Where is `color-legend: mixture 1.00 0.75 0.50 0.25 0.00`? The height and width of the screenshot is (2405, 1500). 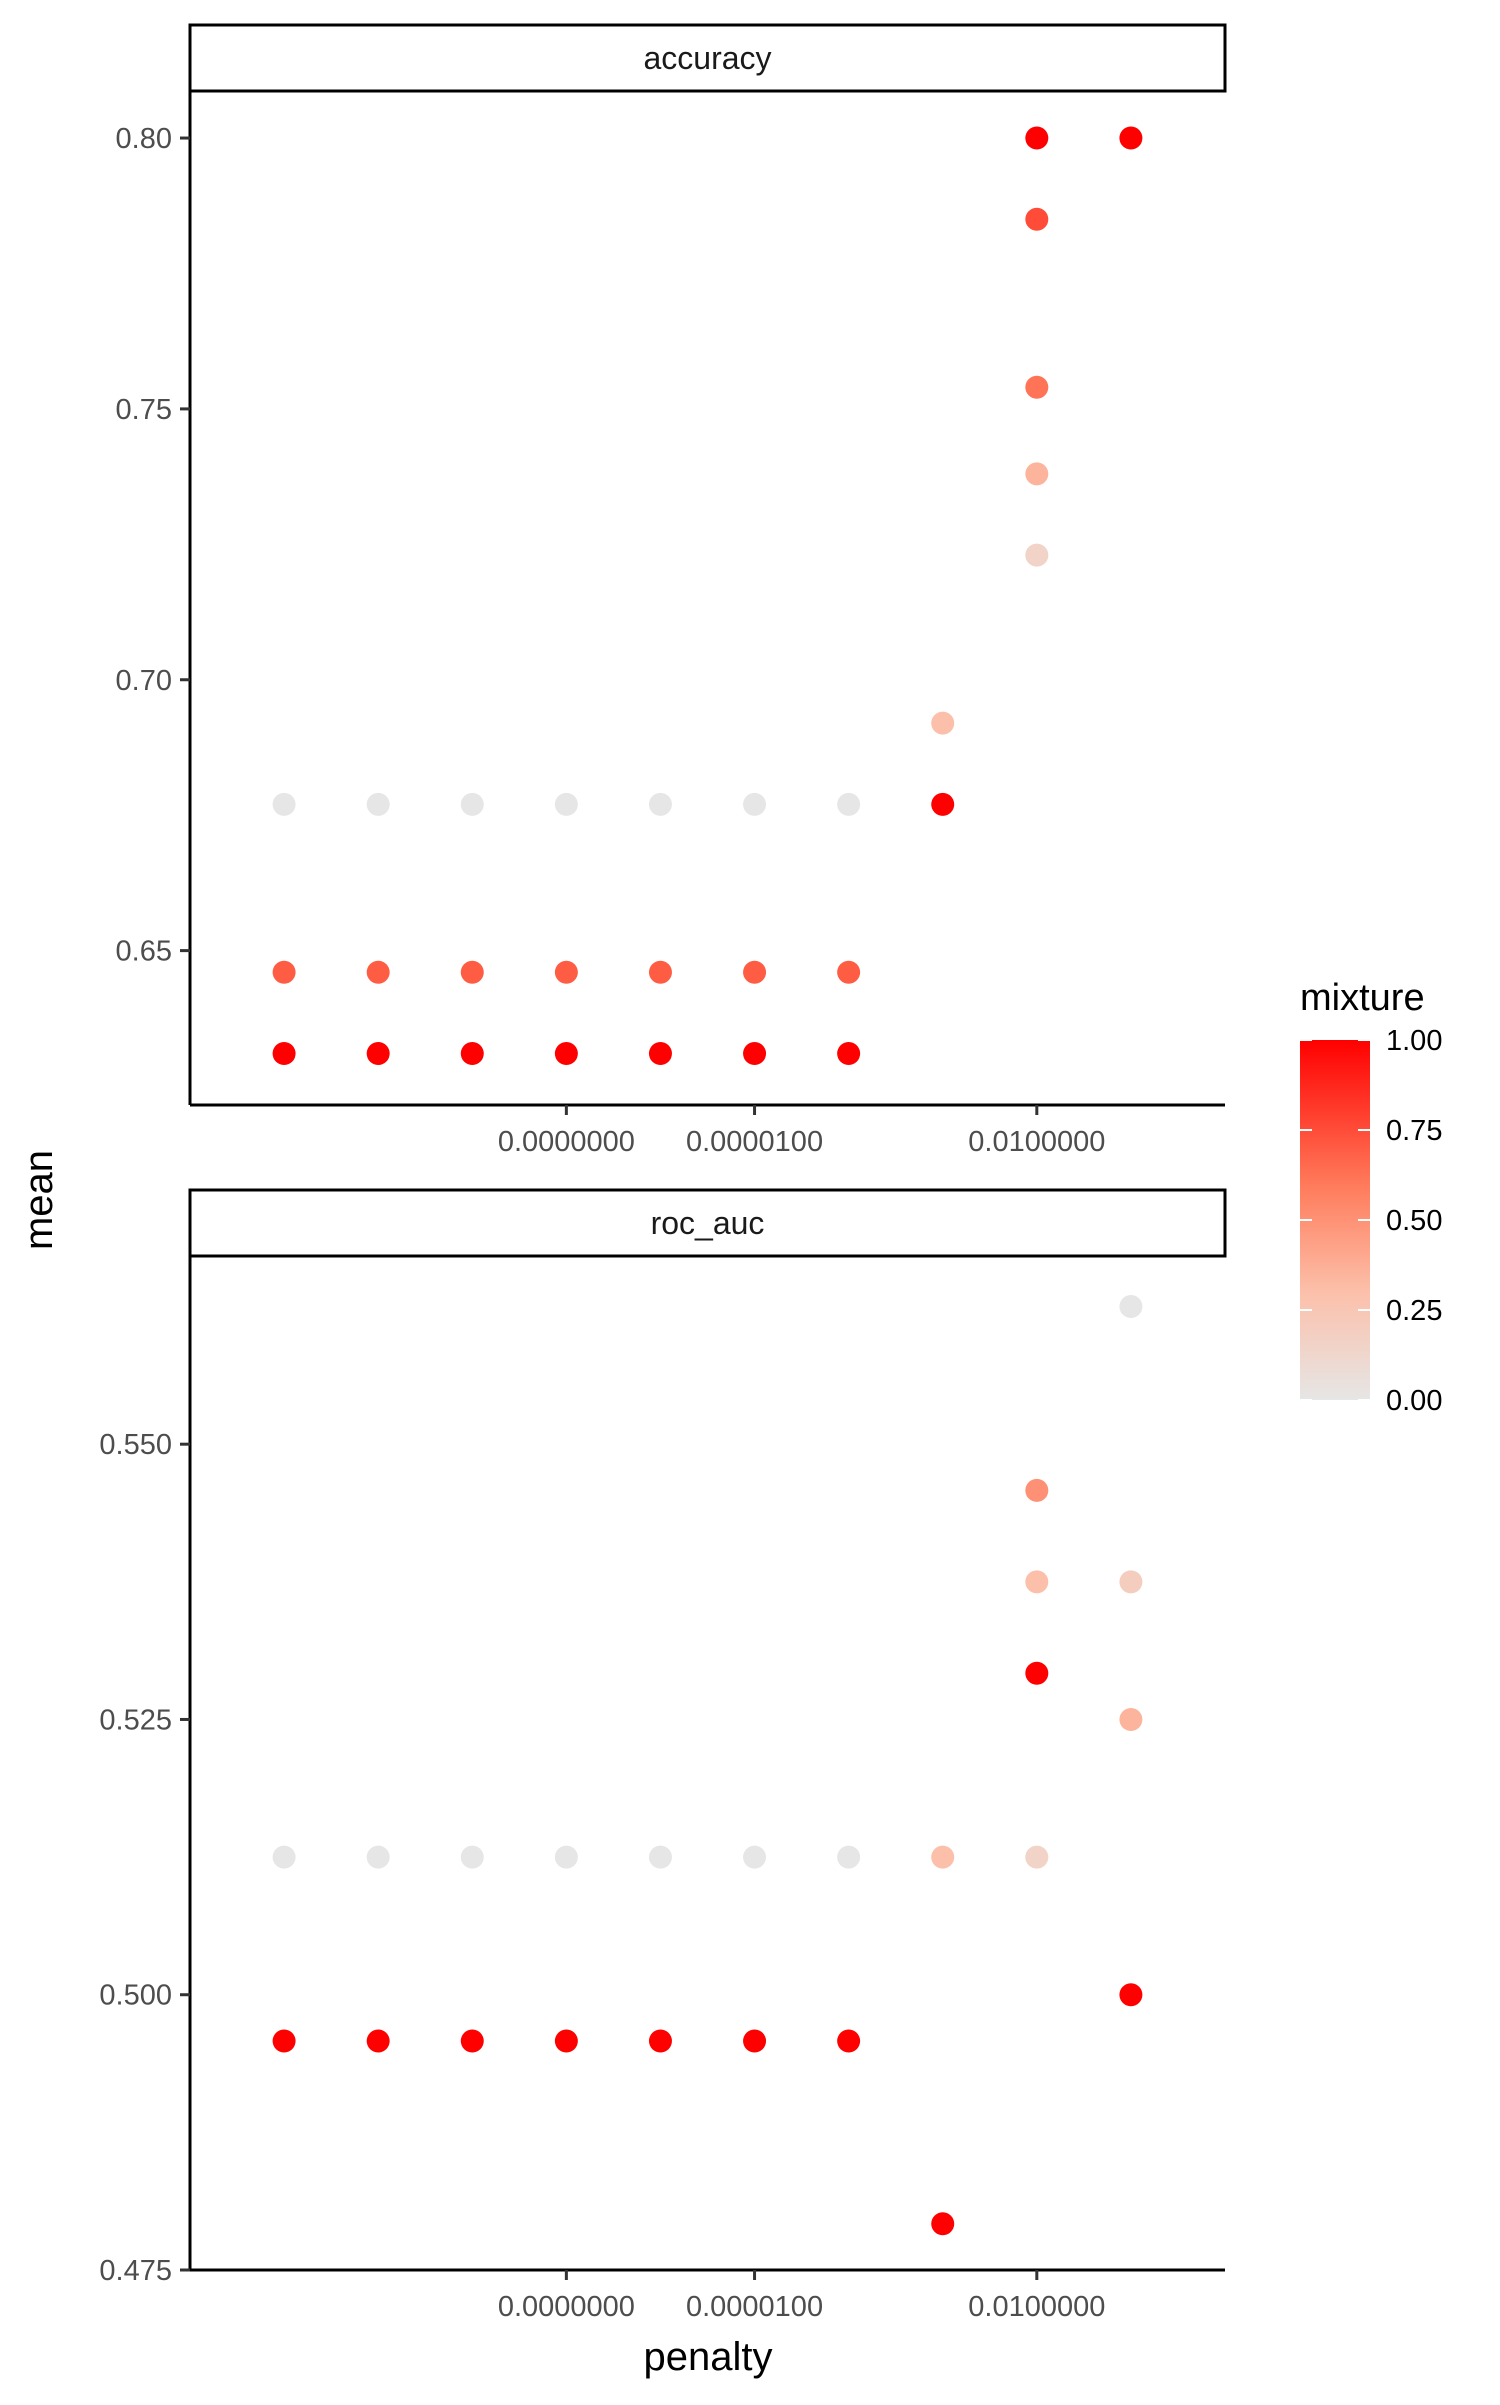 color-legend: mixture 1.00 0.75 0.50 0.25 0.00 is located at coordinates (1371, 1197).